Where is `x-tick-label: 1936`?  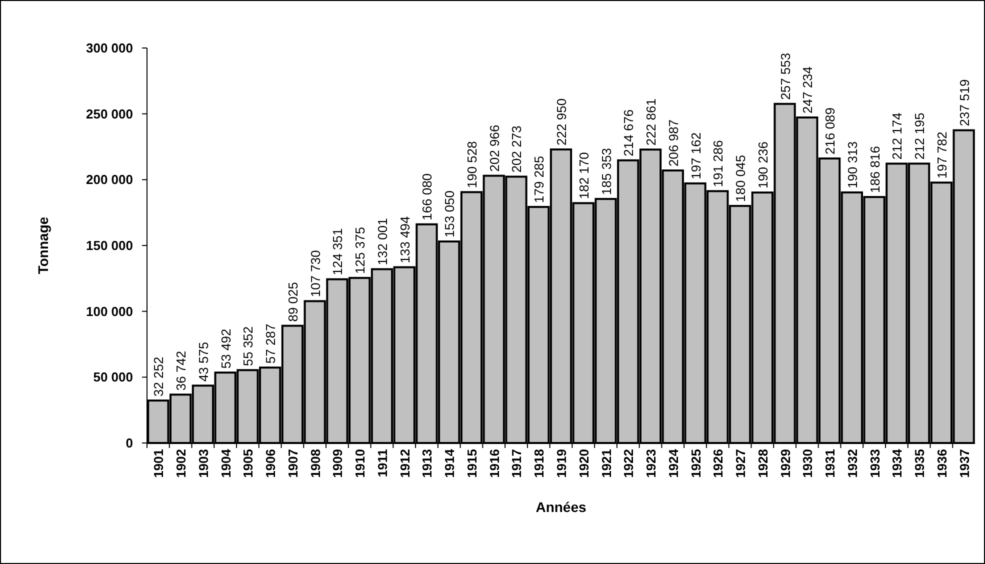 x-tick-label: 1936 is located at coordinates (942, 463).